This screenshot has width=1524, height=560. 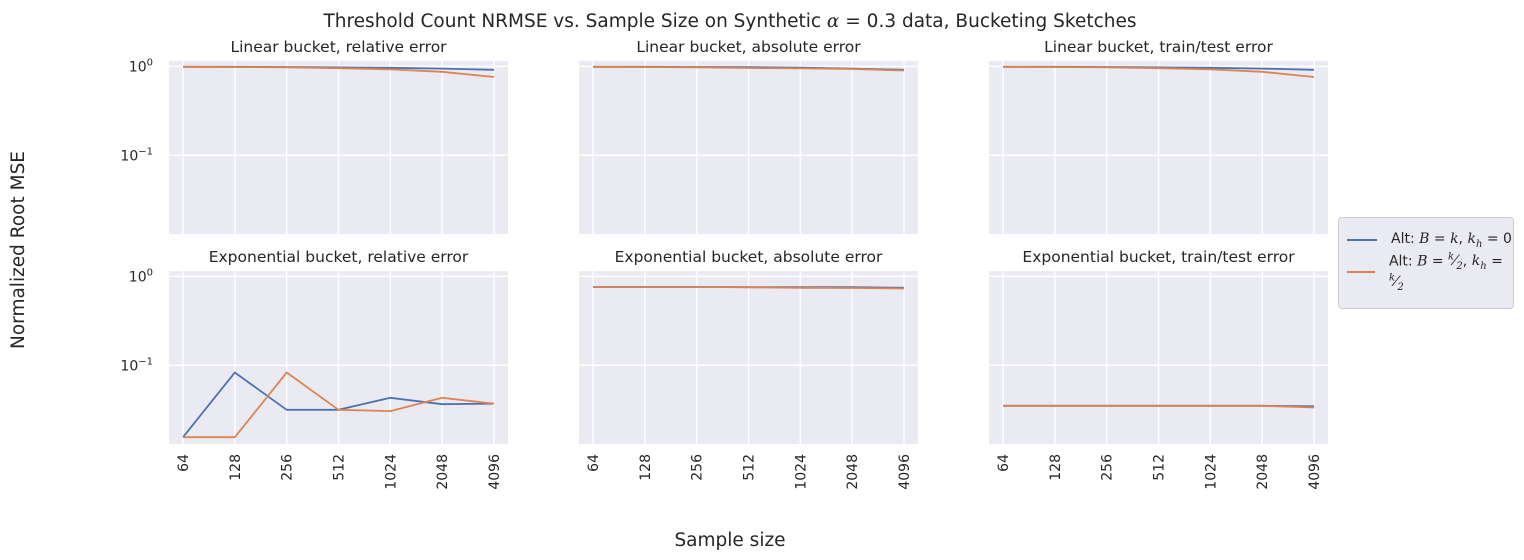 I want to click on figure-xlabel: Sample size, so click(x=729, y=540).